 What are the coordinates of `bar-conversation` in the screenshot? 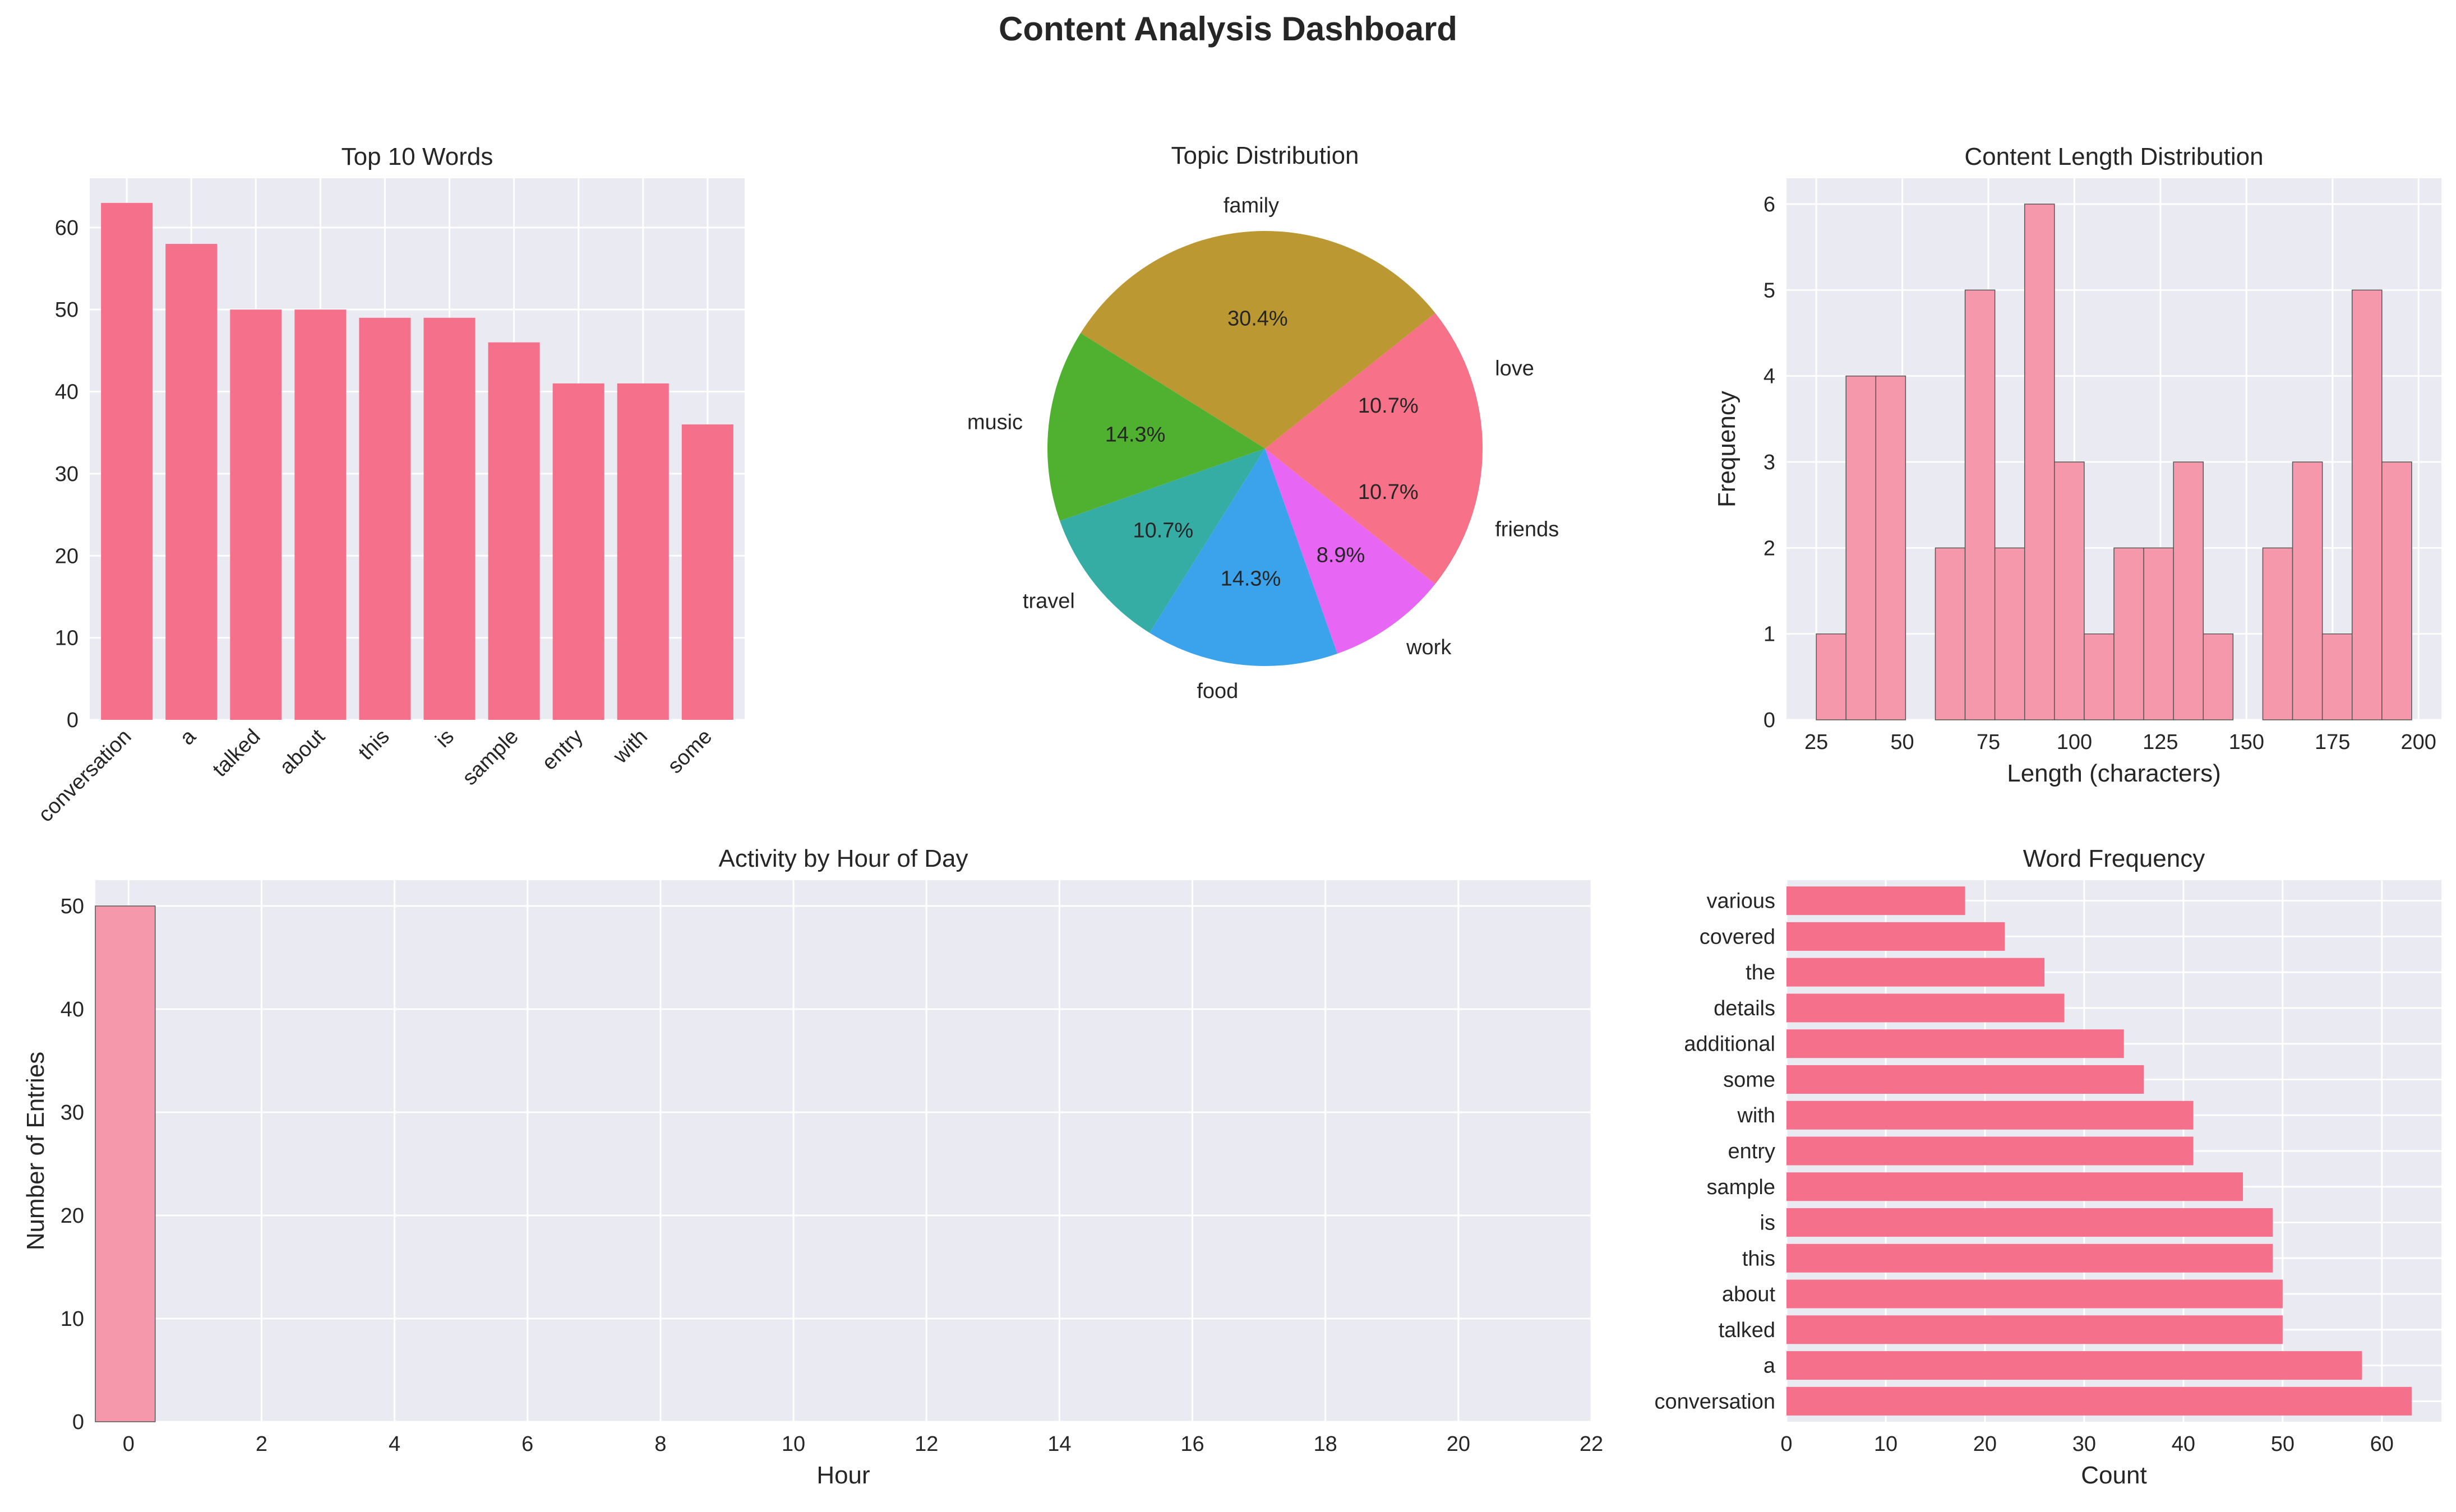 It's located at (2099, 1401).